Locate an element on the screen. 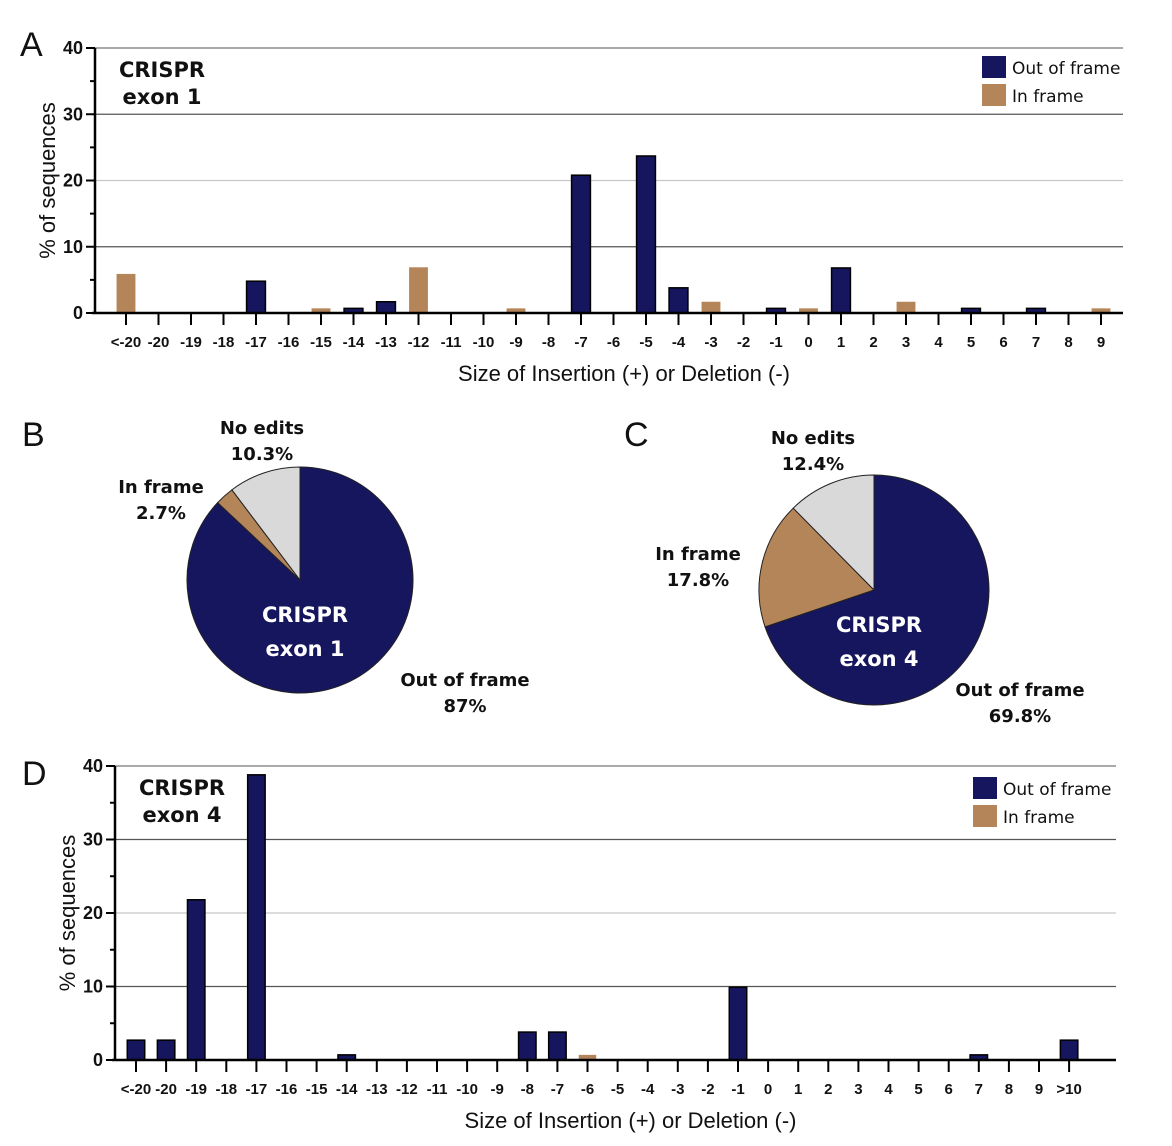 The height and width of the screenshot is (1146, 1172). x-axis-title: Size of Insertion (+) or Deletion (-) is located at coordinates (624, 373).